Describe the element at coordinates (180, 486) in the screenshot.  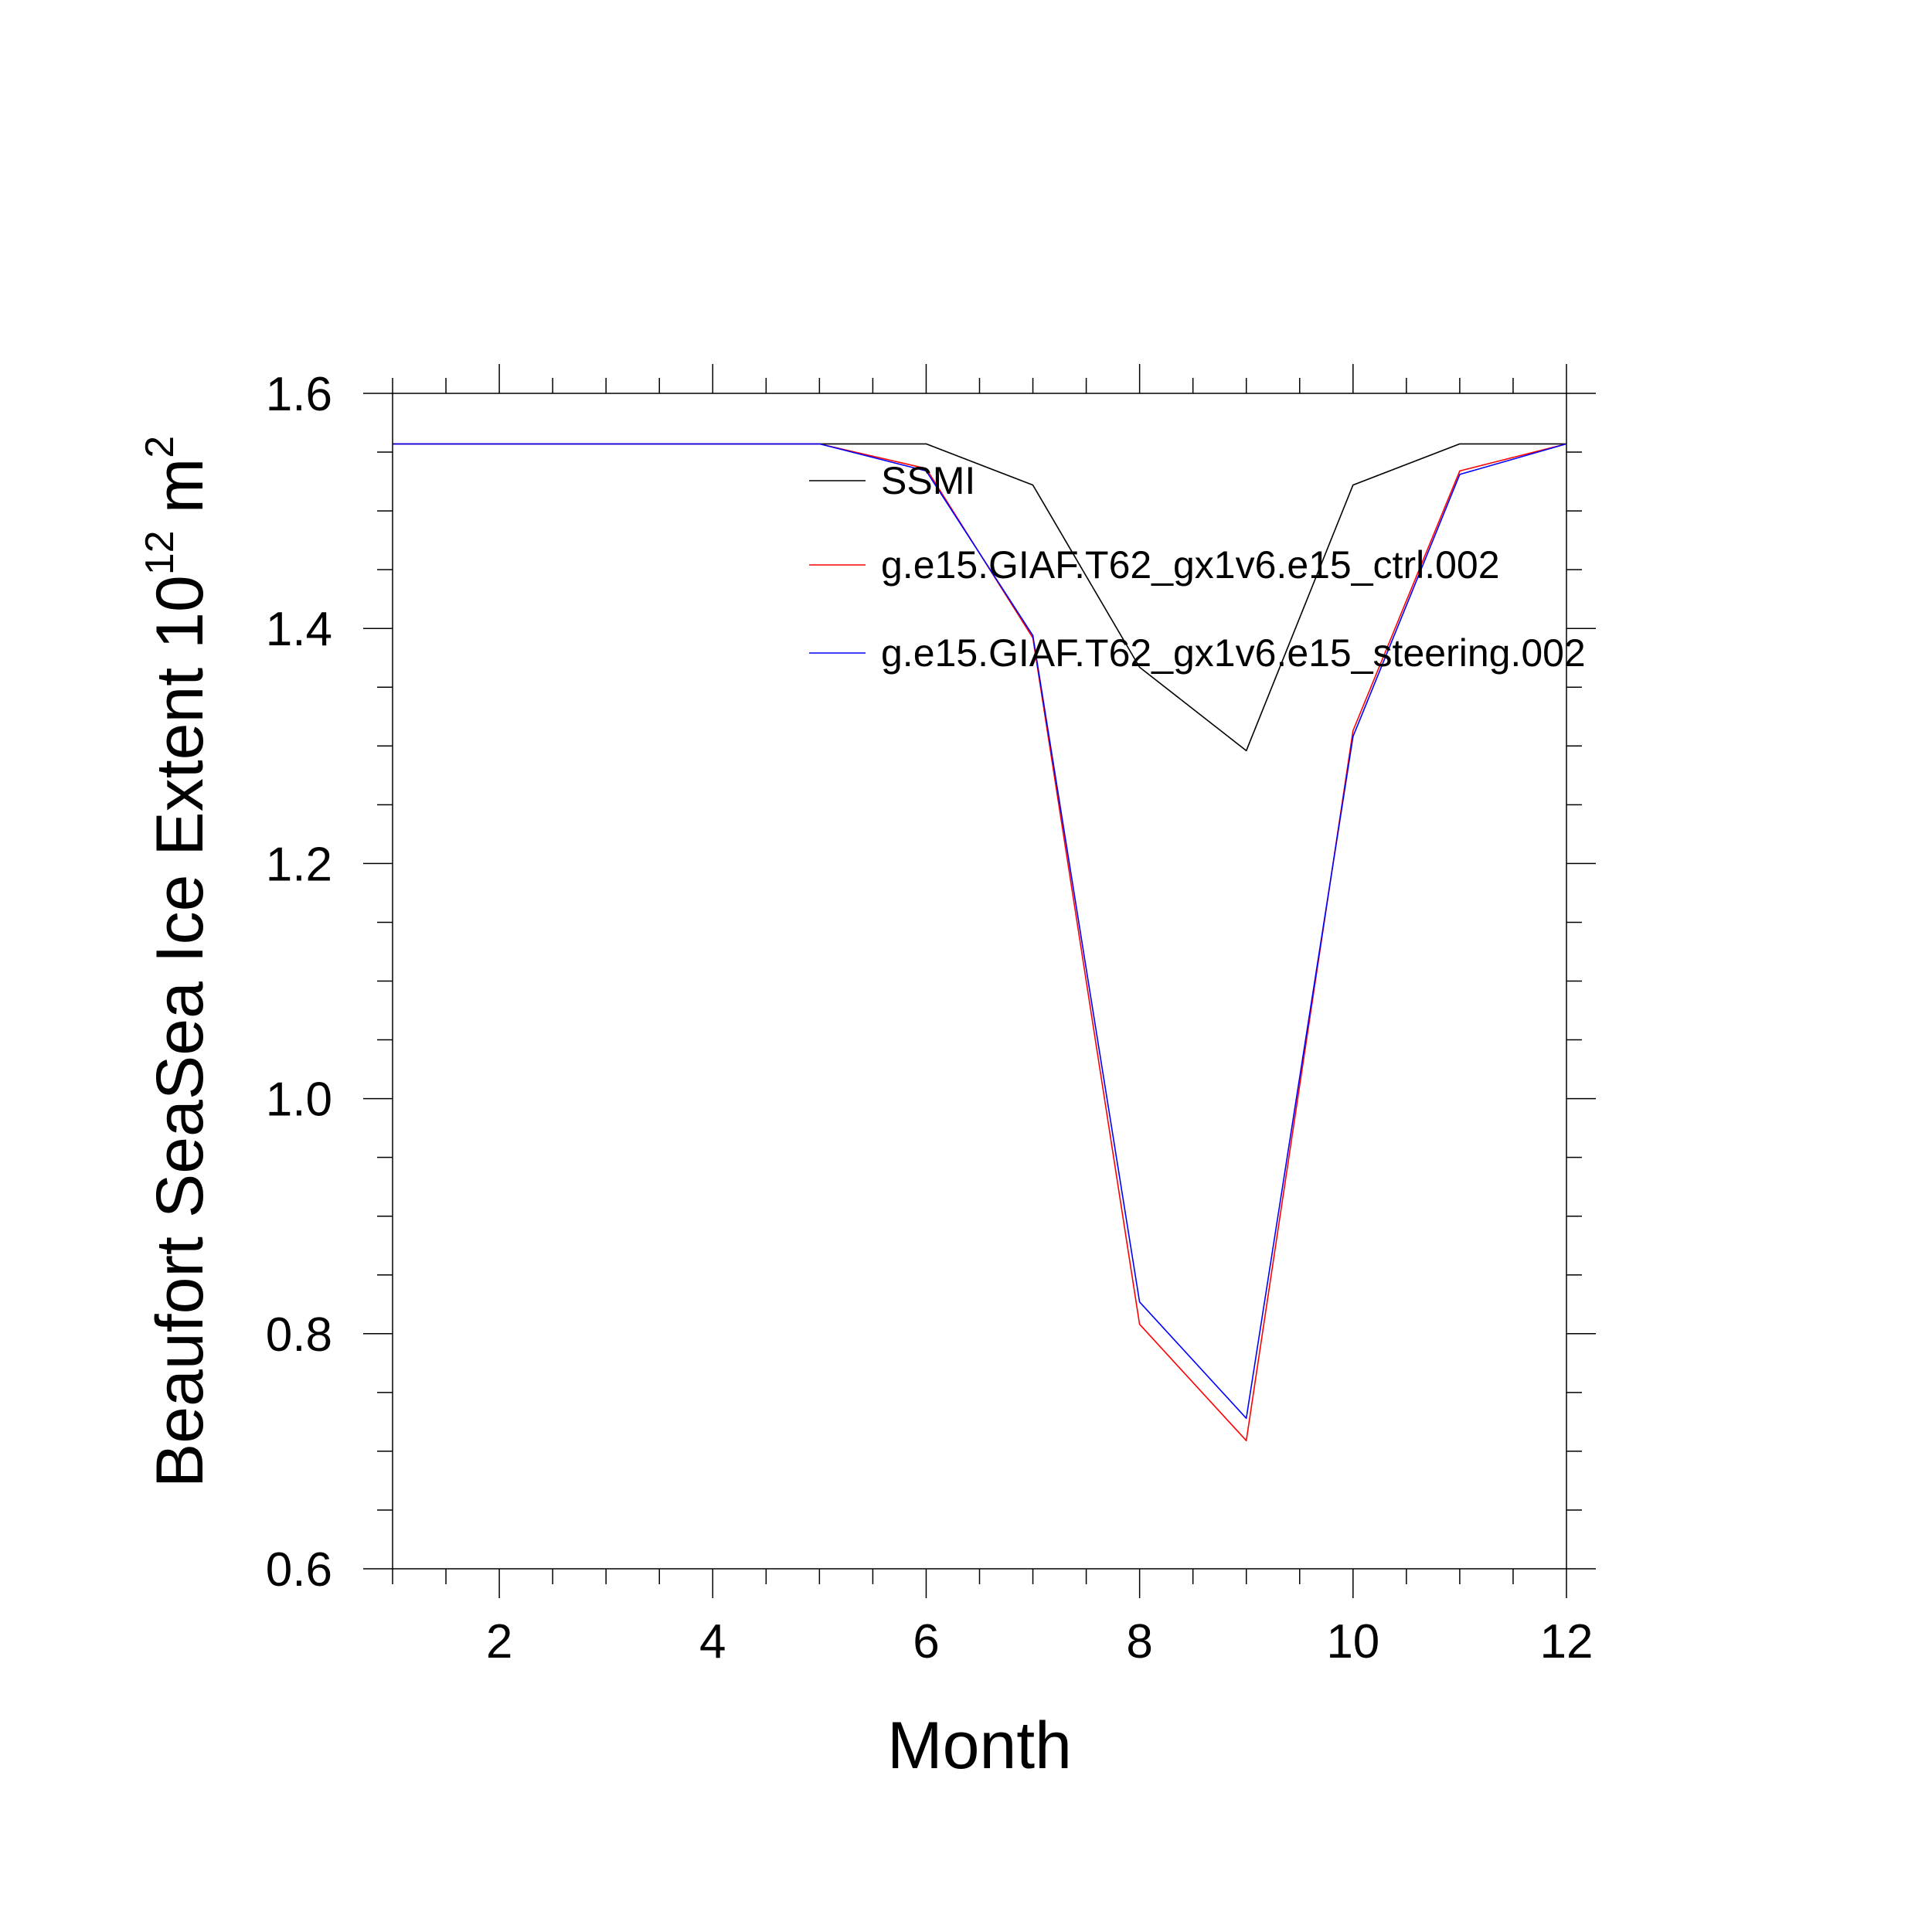
I see `y-axis-title-unit: m` at that location.